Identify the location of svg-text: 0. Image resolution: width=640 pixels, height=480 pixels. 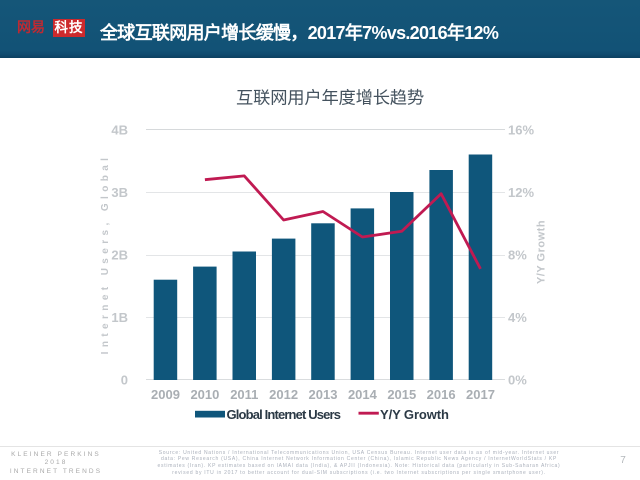
(124, 380).